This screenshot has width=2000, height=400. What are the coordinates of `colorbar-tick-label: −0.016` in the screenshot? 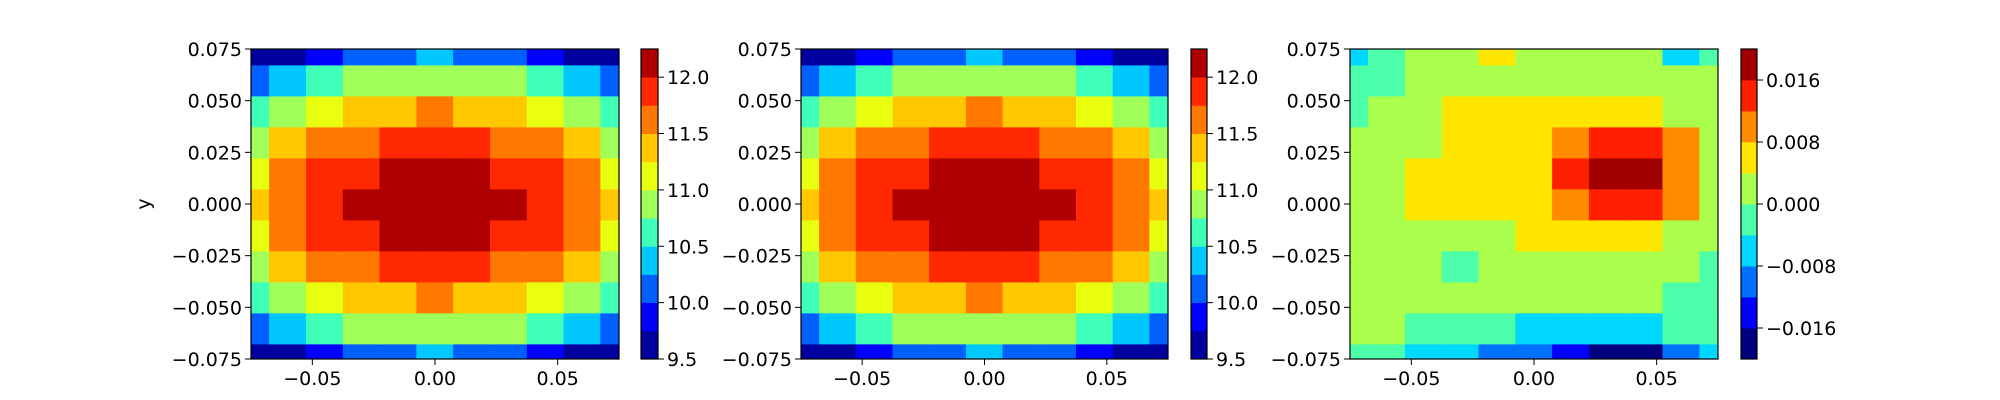 It's located at (1801, 329).